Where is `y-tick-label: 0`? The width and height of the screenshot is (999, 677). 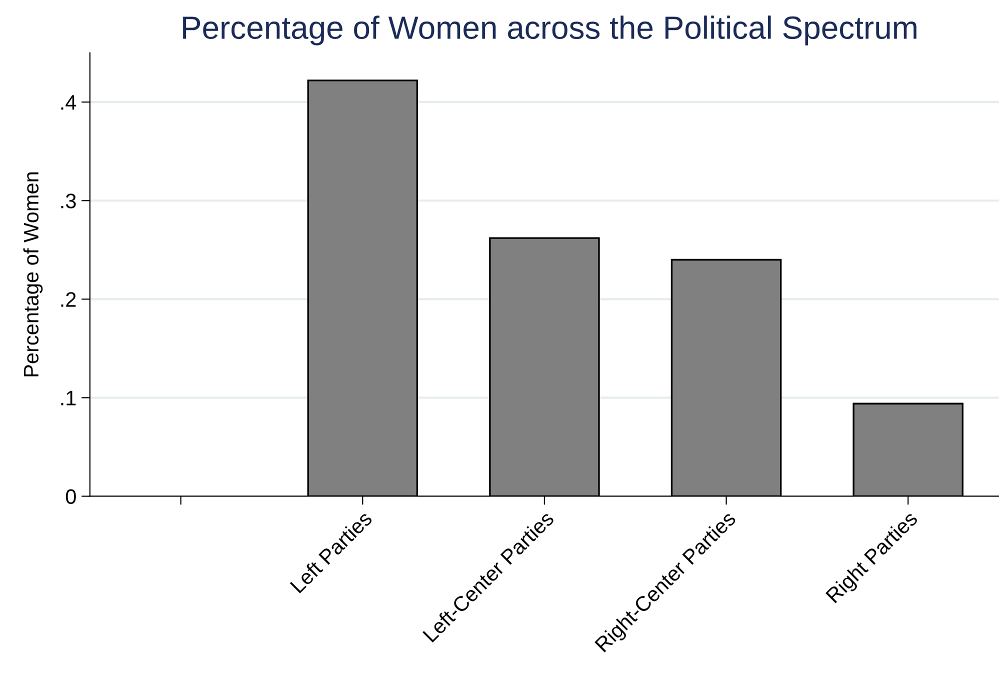
y-tick-label: 0 is located at coordinates (71, 496).